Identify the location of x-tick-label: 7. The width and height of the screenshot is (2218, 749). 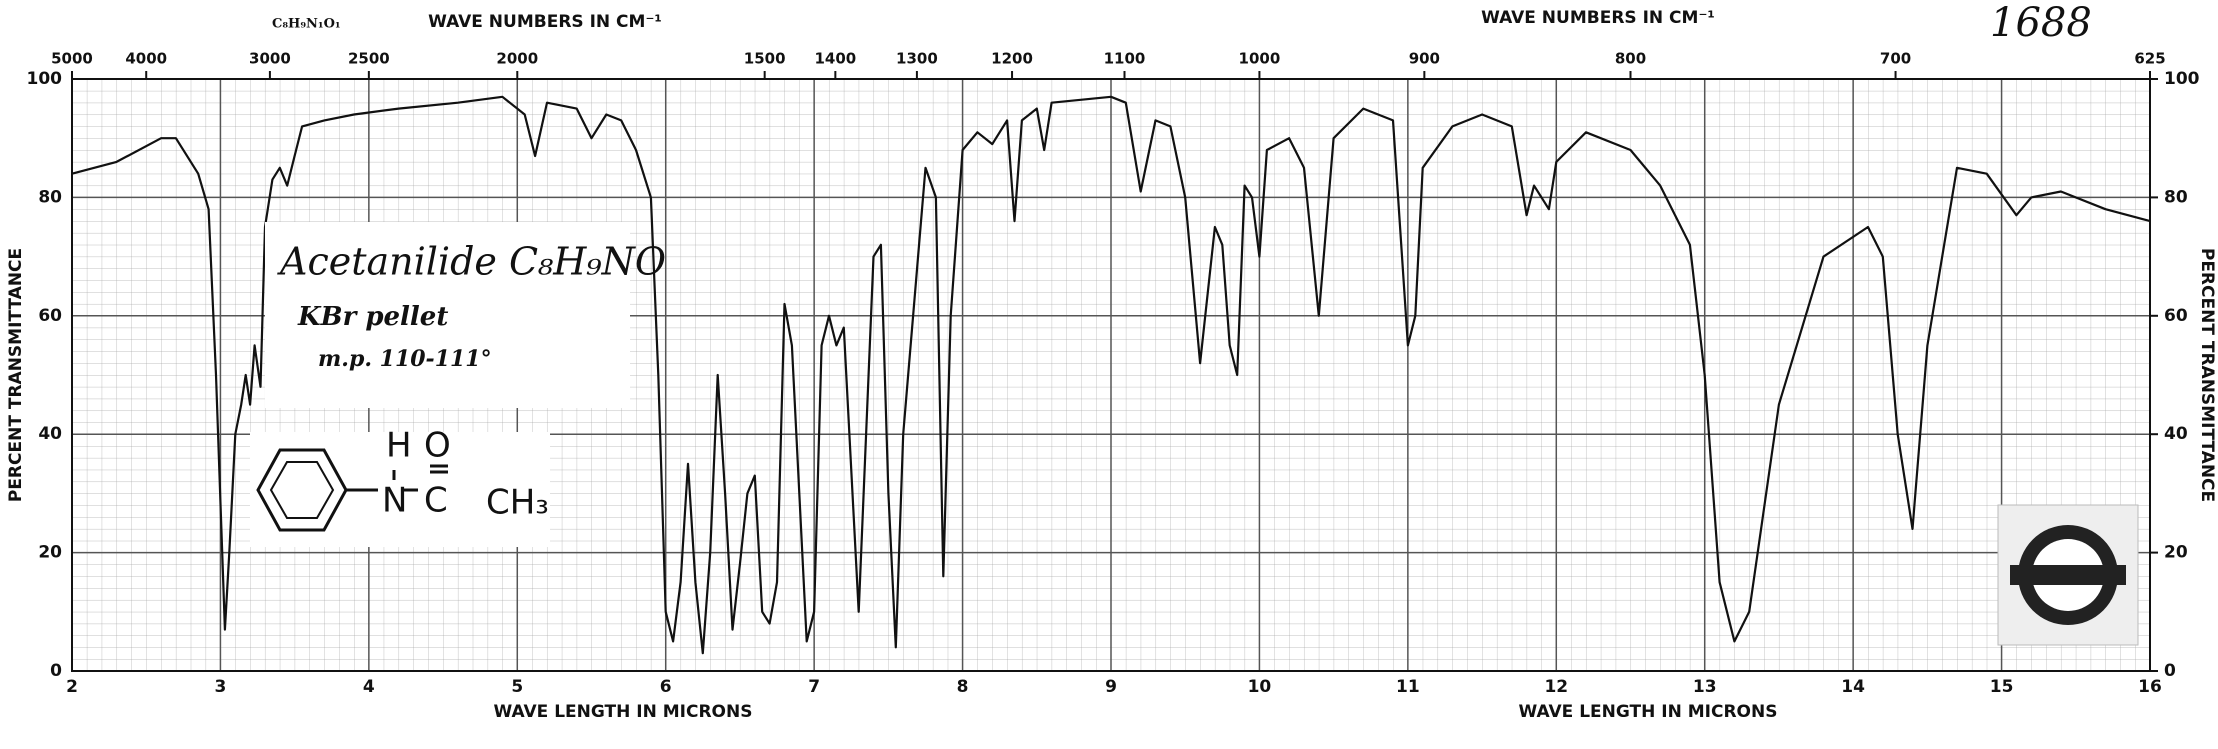
(814, 687).